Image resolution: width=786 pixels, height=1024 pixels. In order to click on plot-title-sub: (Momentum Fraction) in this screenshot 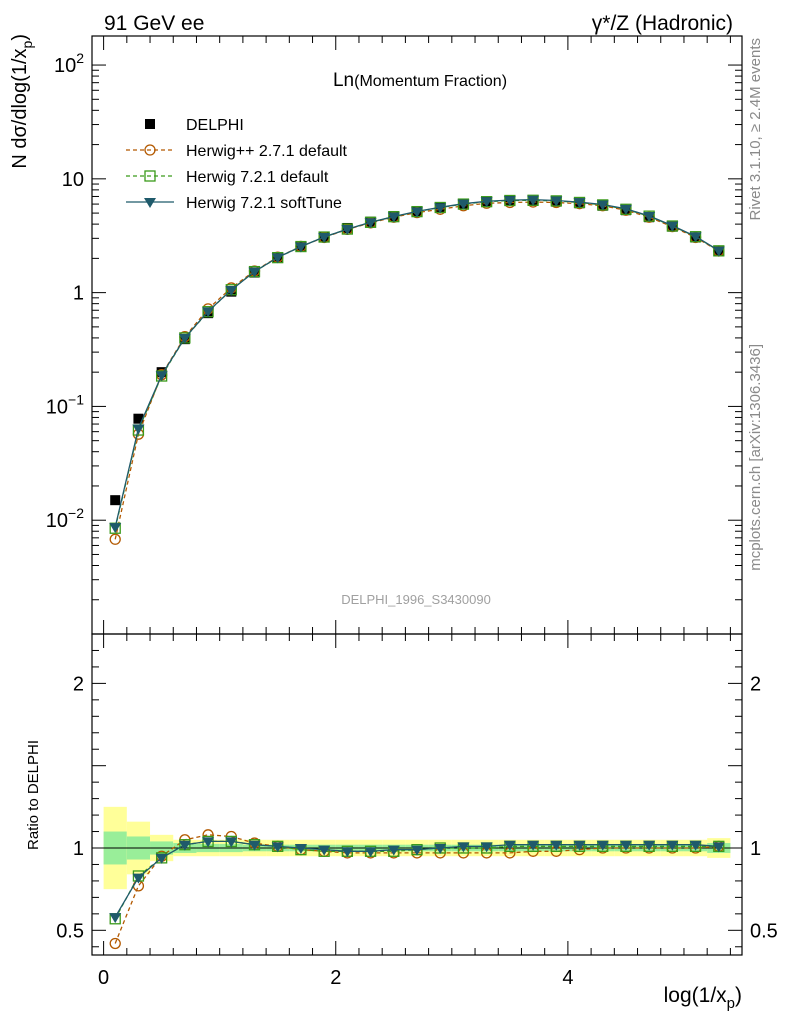, I will do `click(430, 81)`.